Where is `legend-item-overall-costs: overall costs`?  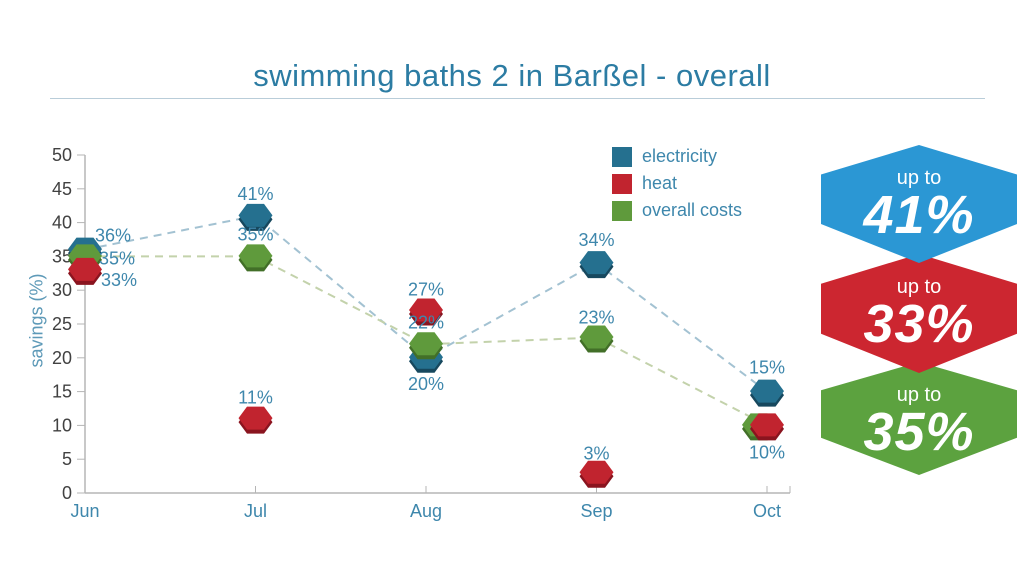
legend-item-overall-costs: overall costs is located at coordinates (677, 210).